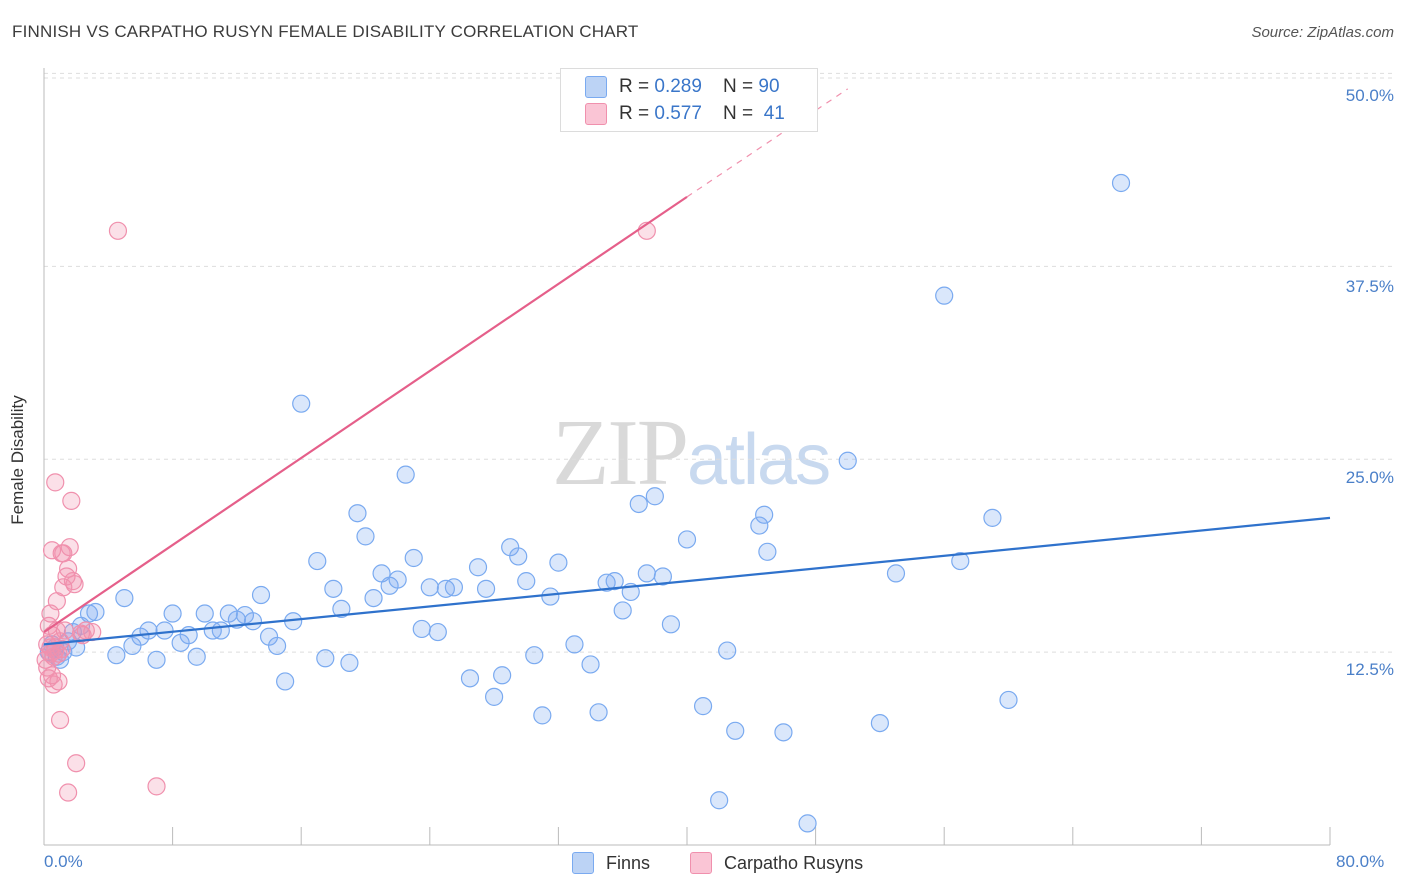 This screenshot has width=1406, height=892. I want to click on finns-swatch, so click(596, 87).